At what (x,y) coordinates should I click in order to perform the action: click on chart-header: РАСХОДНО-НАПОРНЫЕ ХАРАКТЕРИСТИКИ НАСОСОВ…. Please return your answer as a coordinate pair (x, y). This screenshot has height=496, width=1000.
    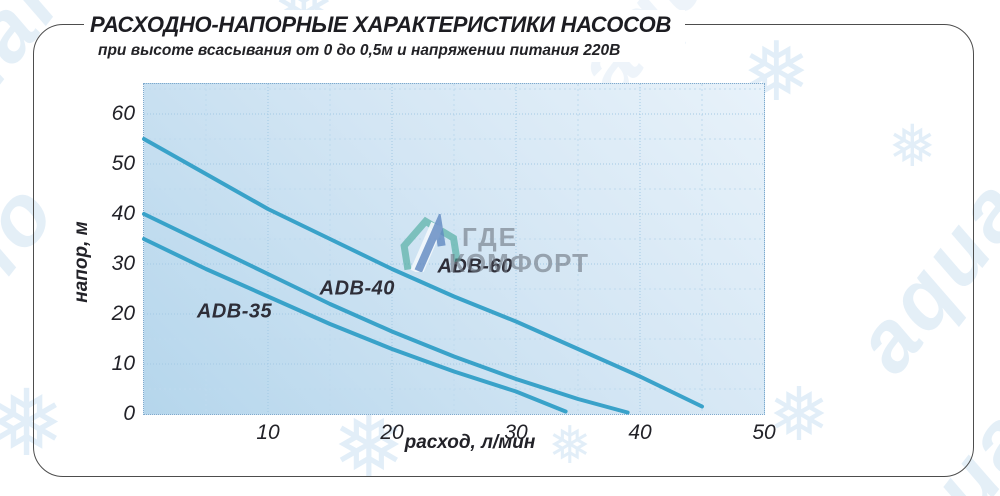
    Looking at the image, I should click on (385, 36).